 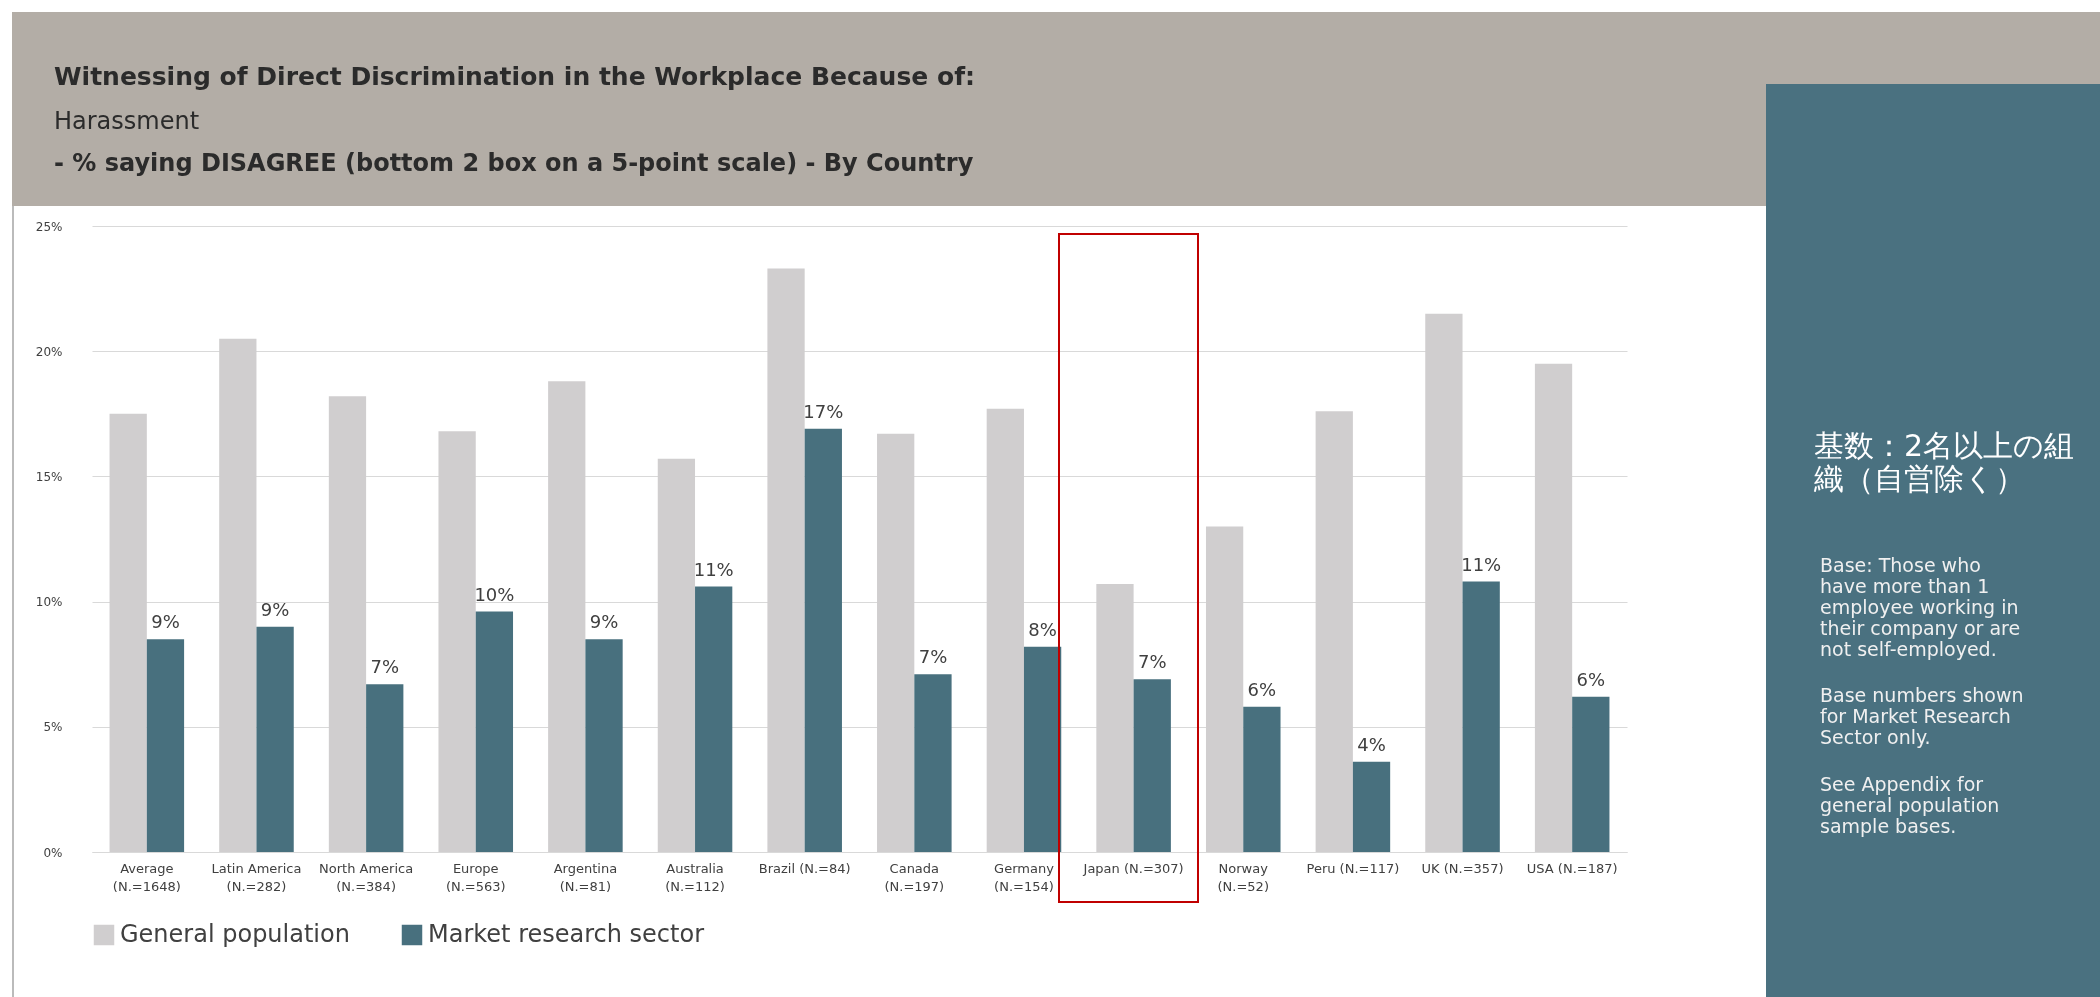 I want to click on x-tick-label: Japan (N.=307), so click(x=1133, y=868).